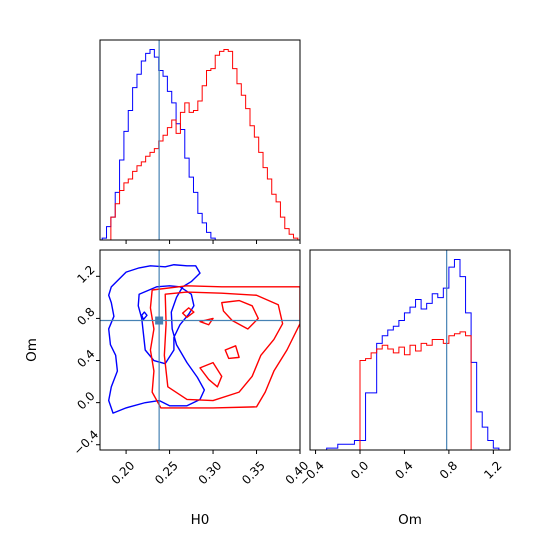  What do you see at coordinates (85, 400) in the screenshot?
I see `joint-y-tick-label-1: 0.0` at bounding box center [85, 400].